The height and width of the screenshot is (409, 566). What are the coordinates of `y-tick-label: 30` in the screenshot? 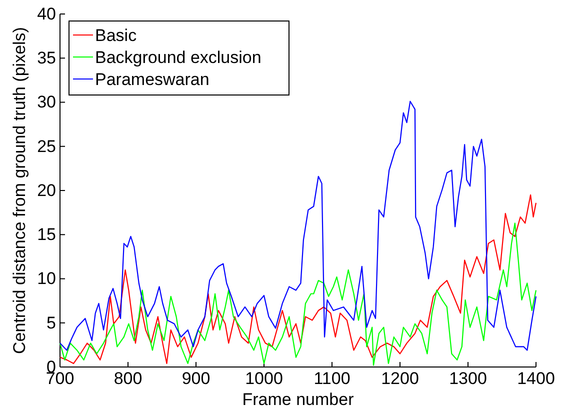 It's located at (46, 102).